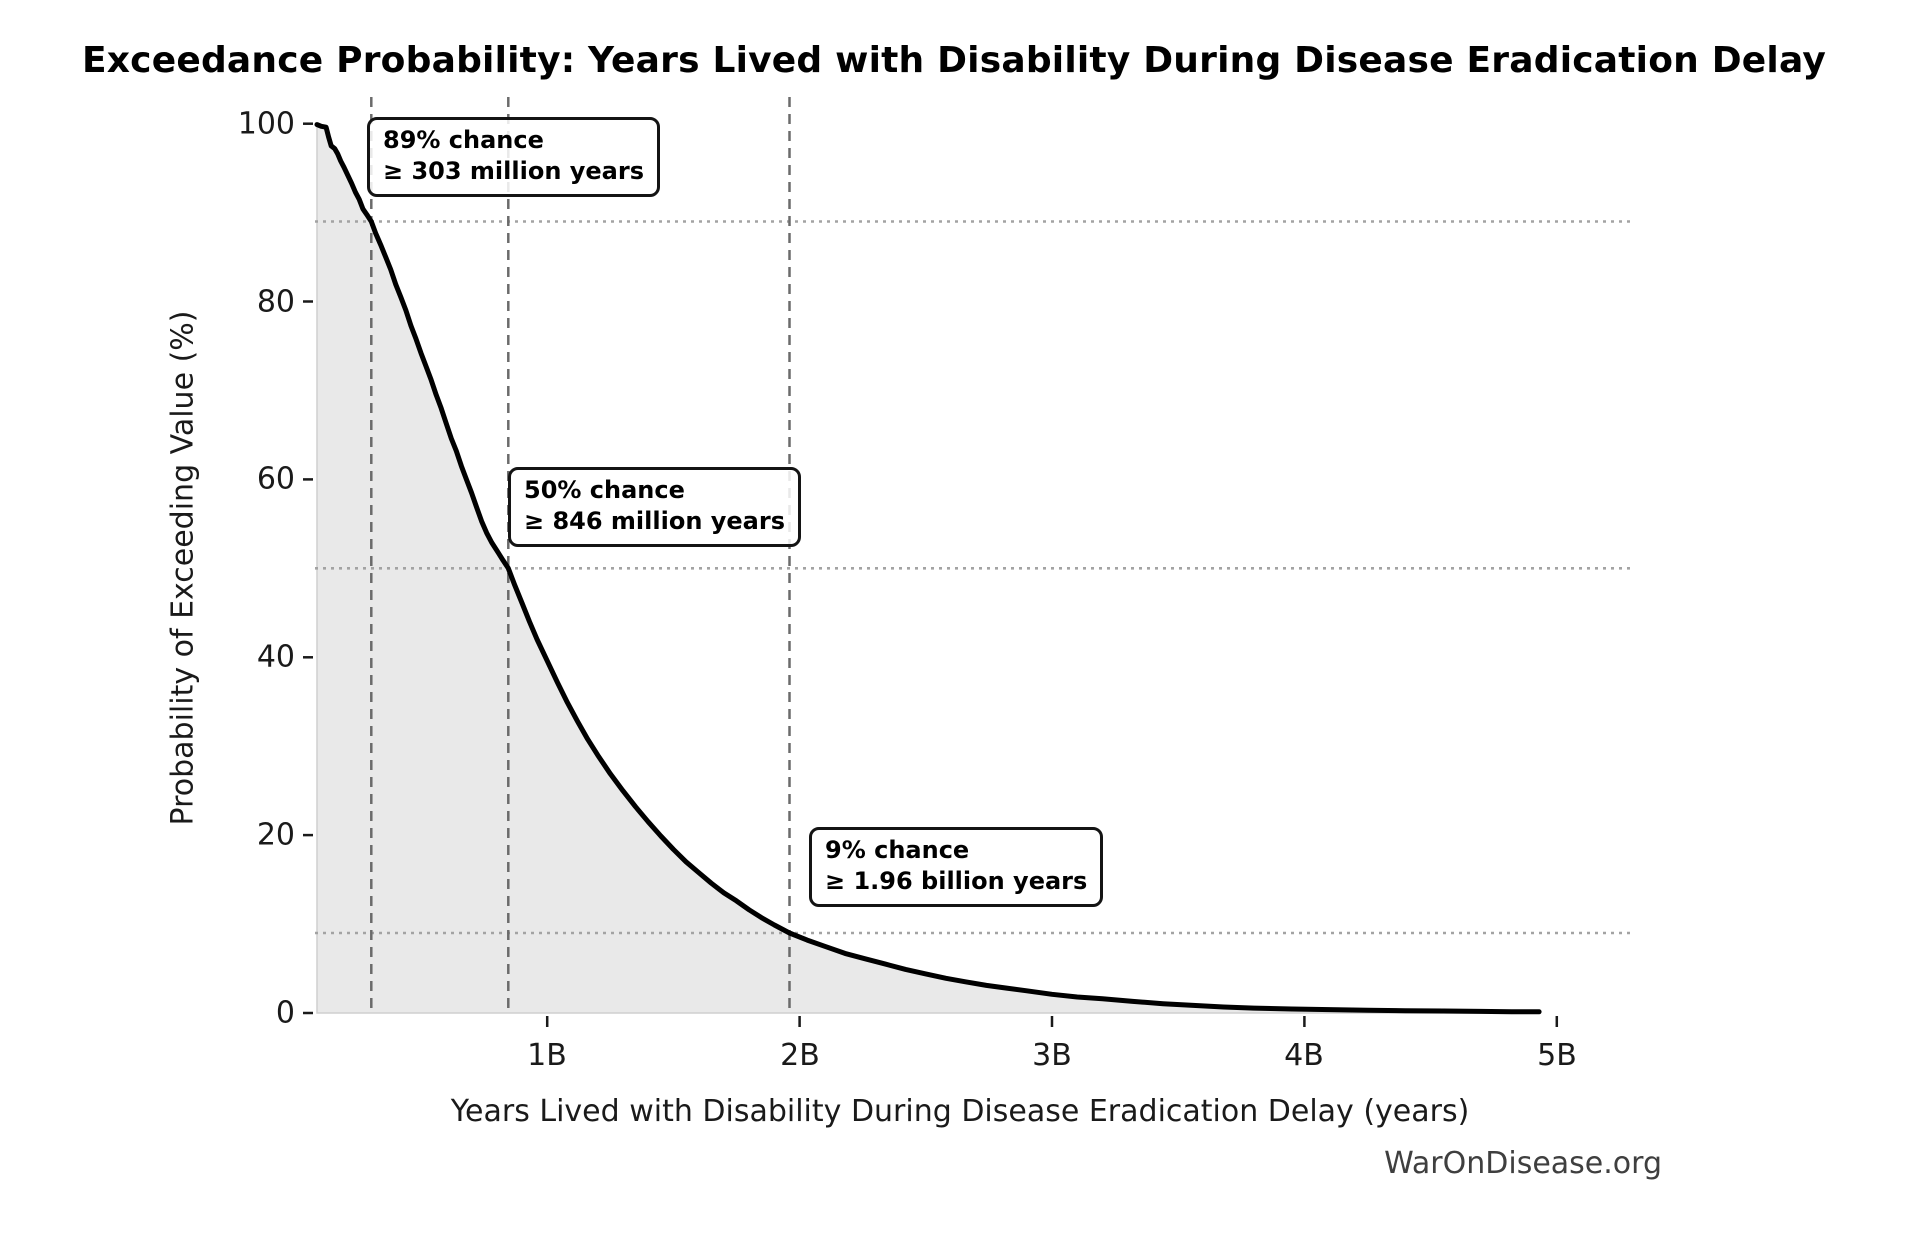 The height and width of the screenshot is (1234, 1908). What do you see at coordinates (1557, 1055) in the screenshot?
I see `x-tick-label-5B: 5B` at bounding box center [1557, 1055].